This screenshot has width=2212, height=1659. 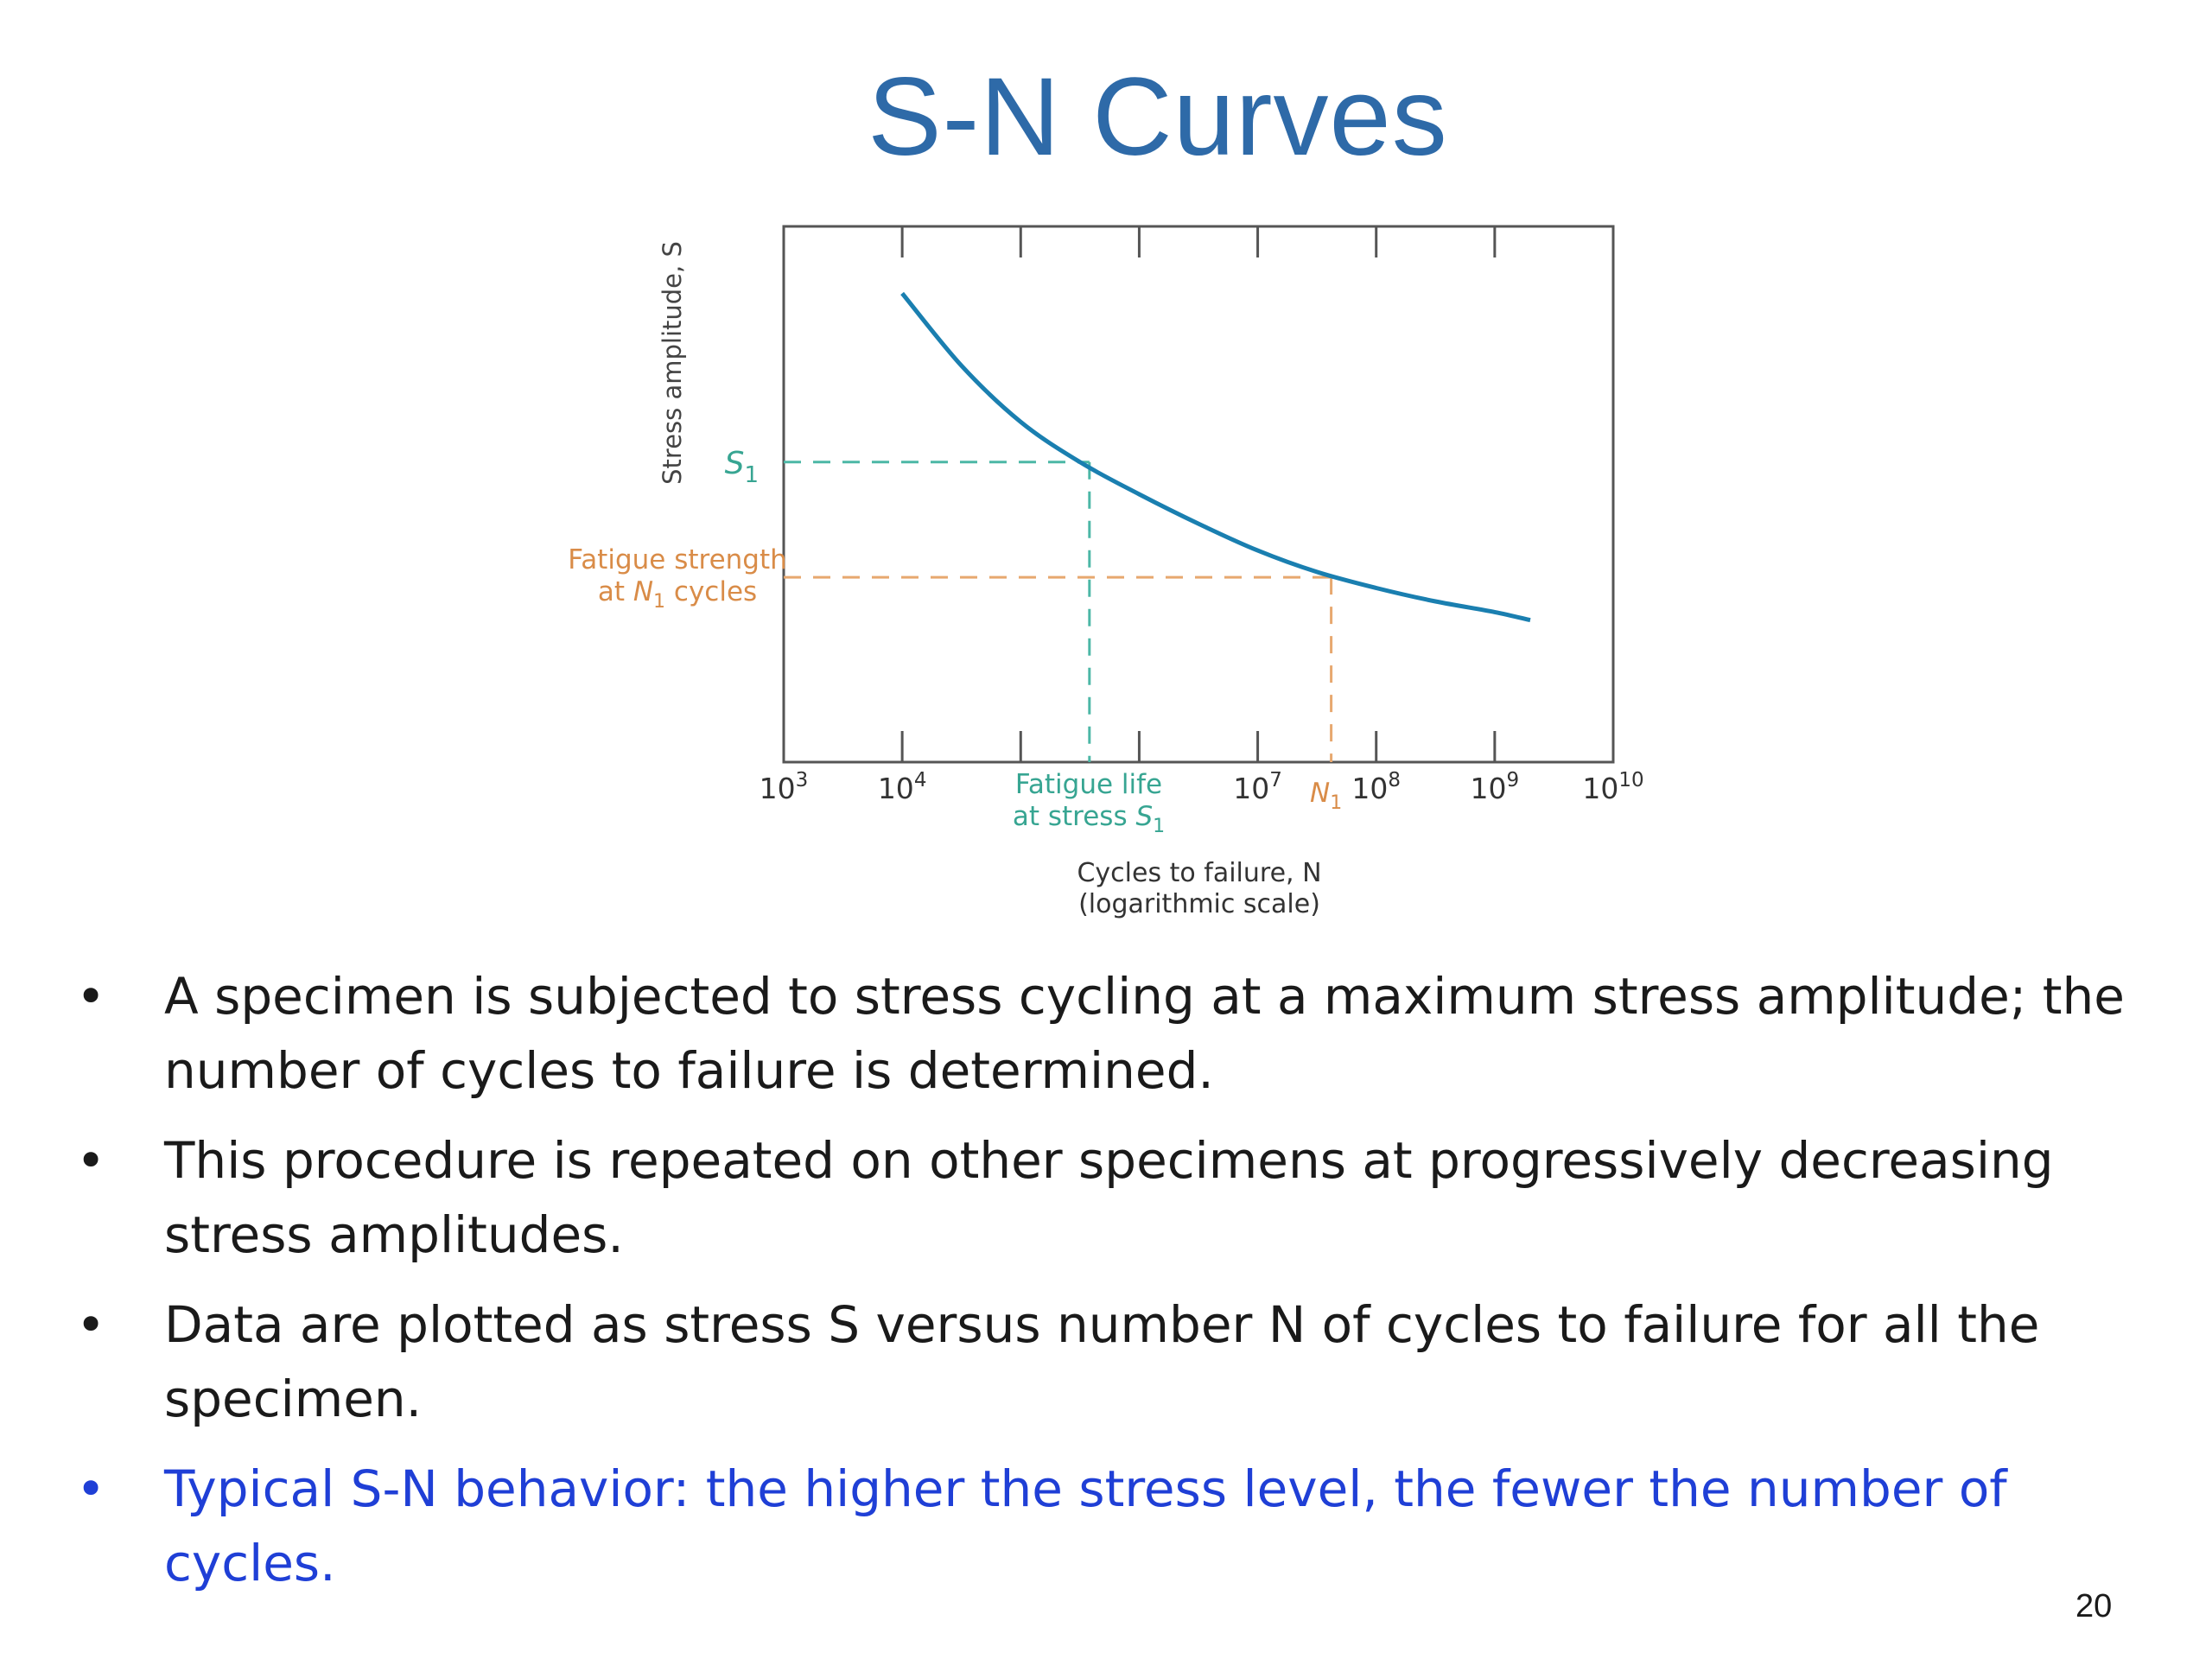 What do you see at coordinates (1495, 787) in the screenshot?
I see `x-tick-label: 109` at bounding box center [1495, 787].